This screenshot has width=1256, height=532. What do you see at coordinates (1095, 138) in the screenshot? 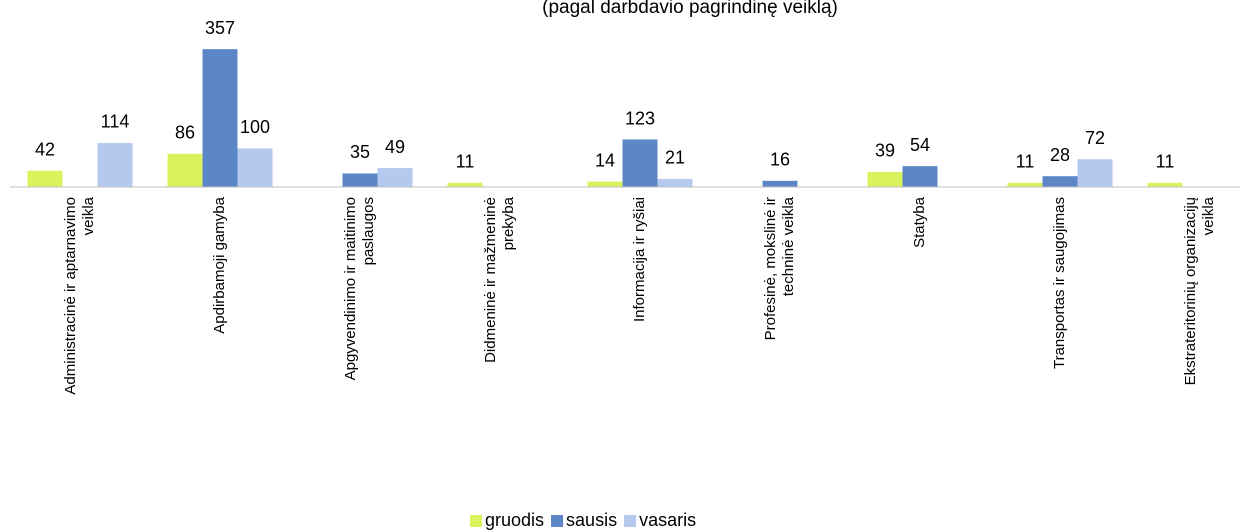
I see `value-label: 72` at bounding box center [1095, 138].